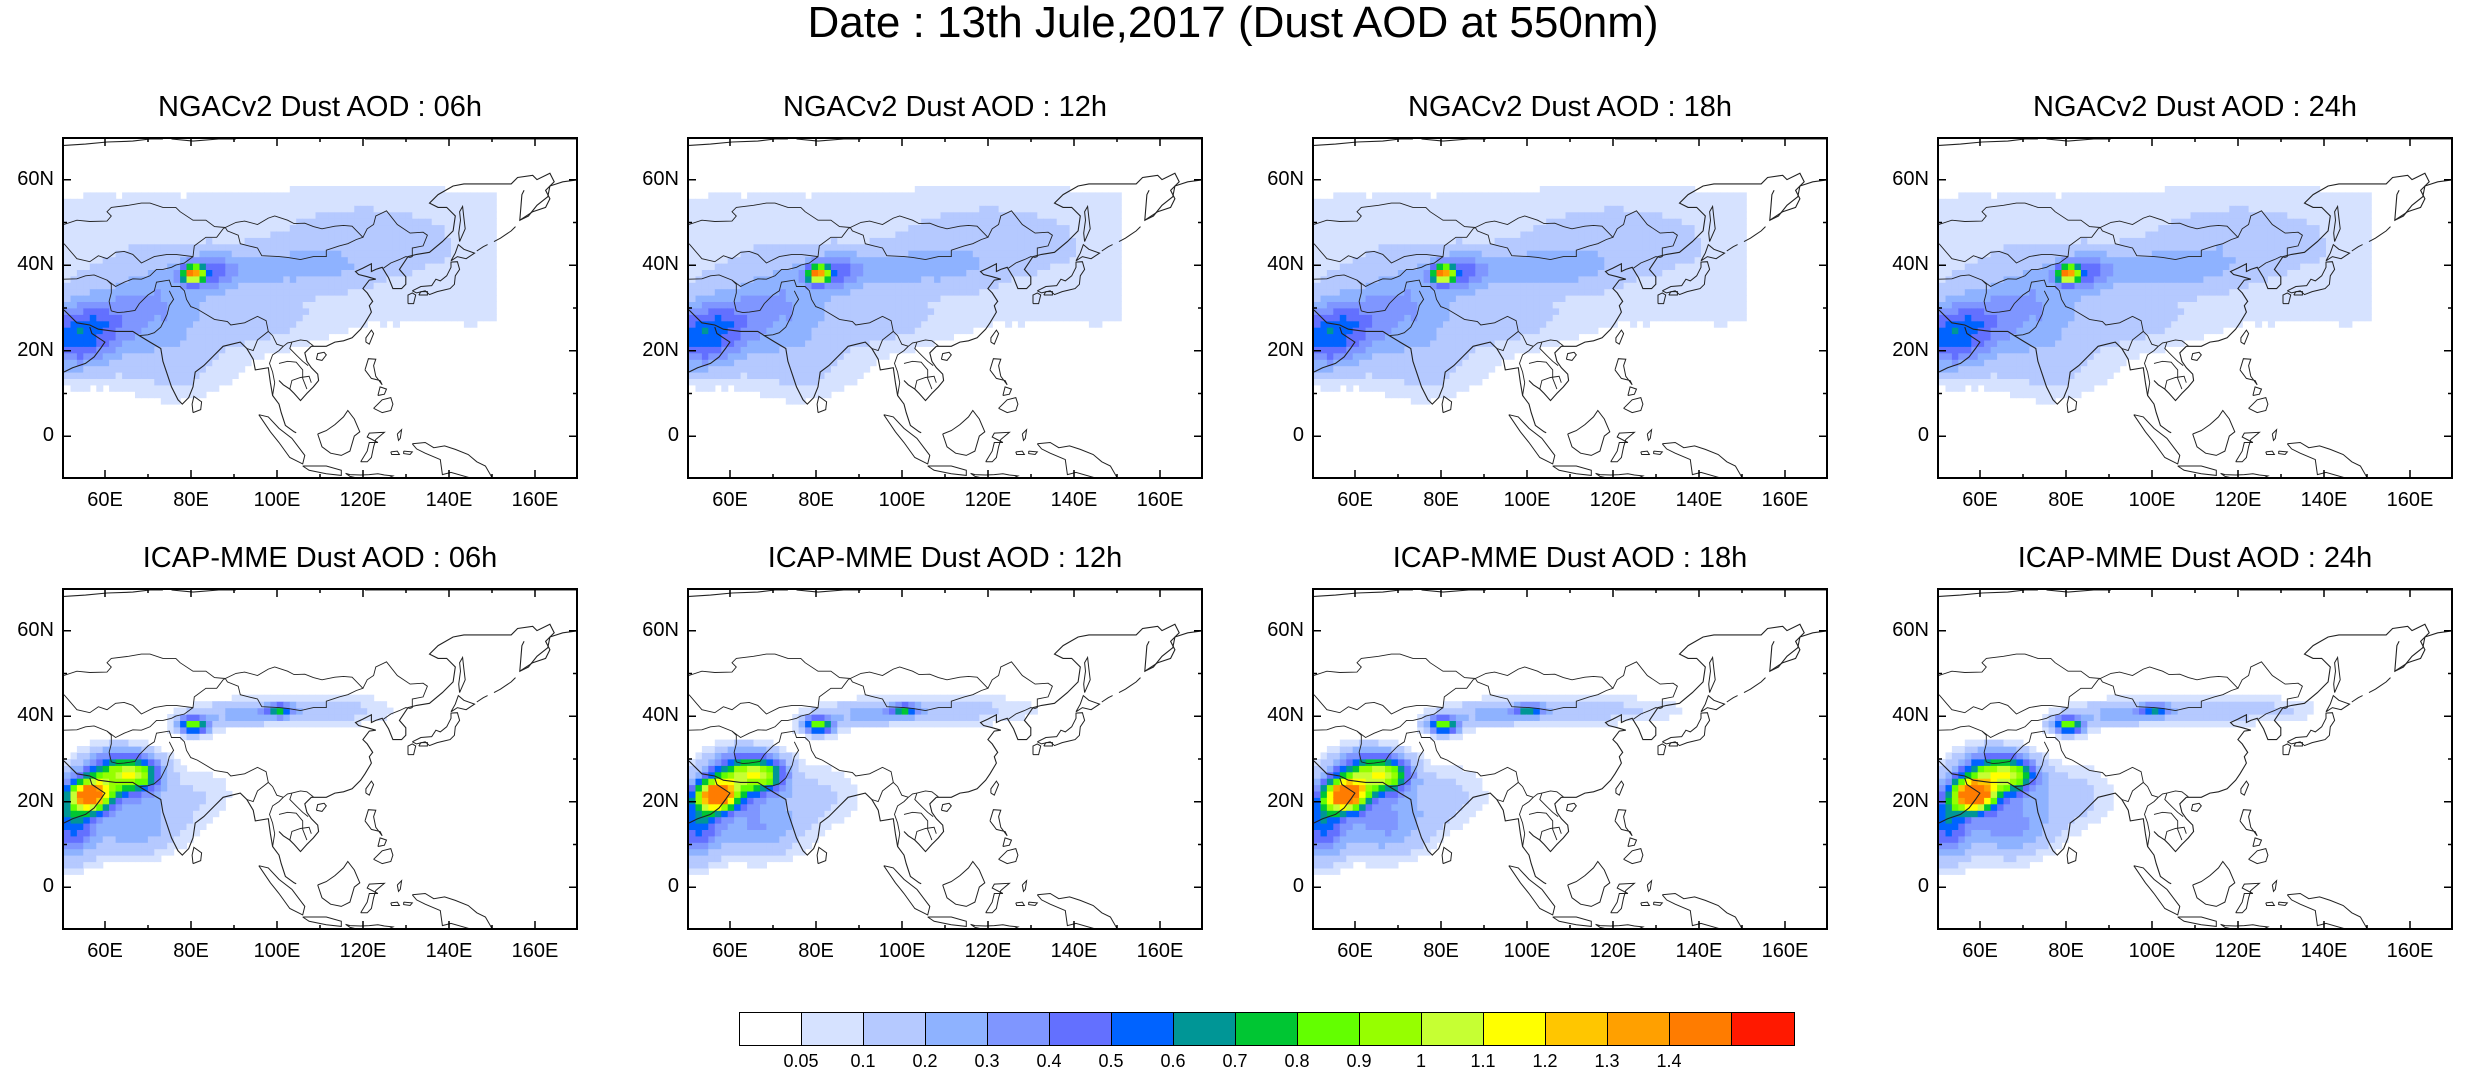 The image size is (2466, 1072). Describe the element at coordinates (2195, 558) in the screenshot. I see `panel-title: ICAP-MME Dust AOD : 24h` at that location.